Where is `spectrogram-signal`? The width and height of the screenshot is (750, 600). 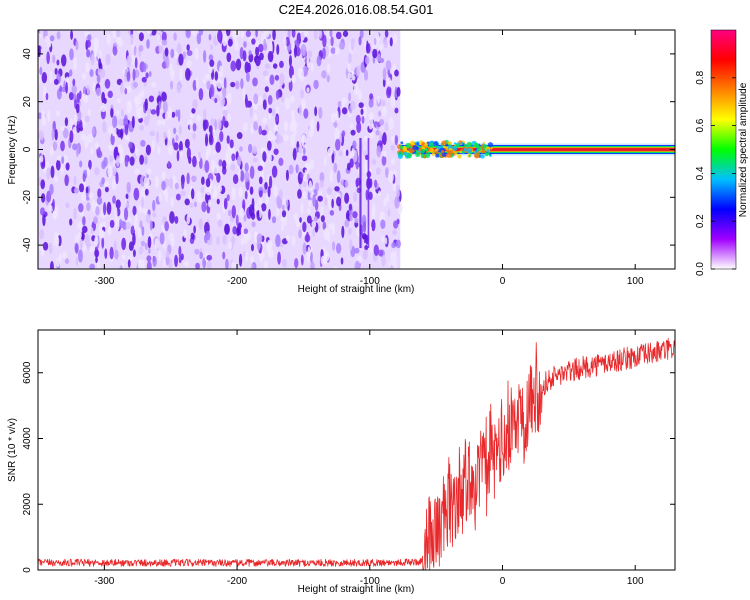
spectrogram-signal is located at coordinates (536, 149).